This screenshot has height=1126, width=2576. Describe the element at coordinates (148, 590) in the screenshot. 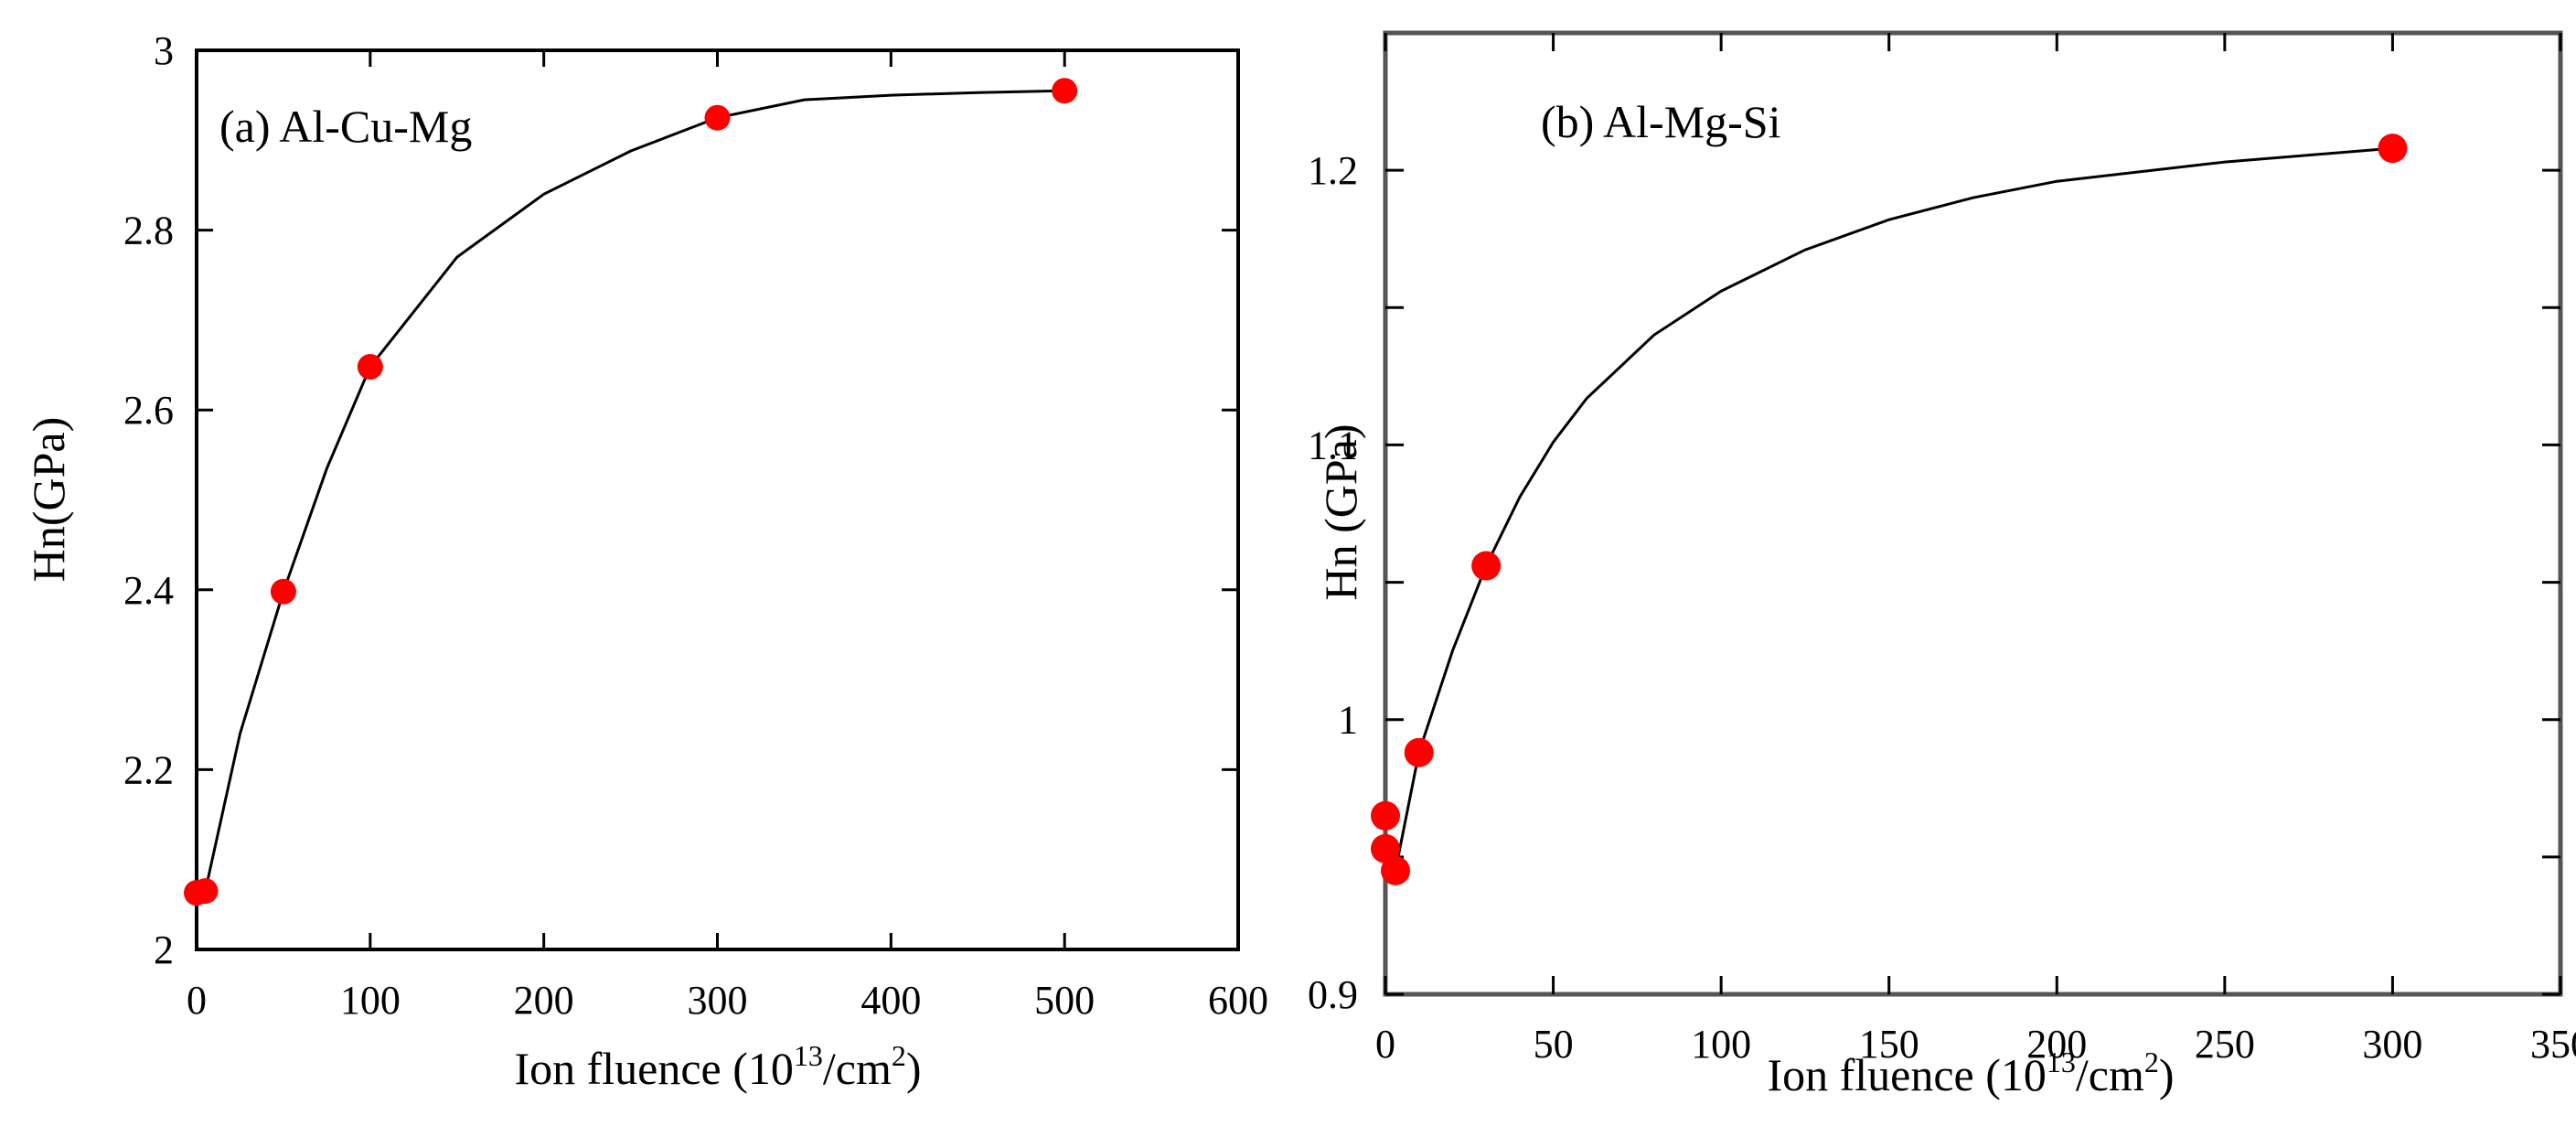

I see `y-tick-label: 2.4` at that location.